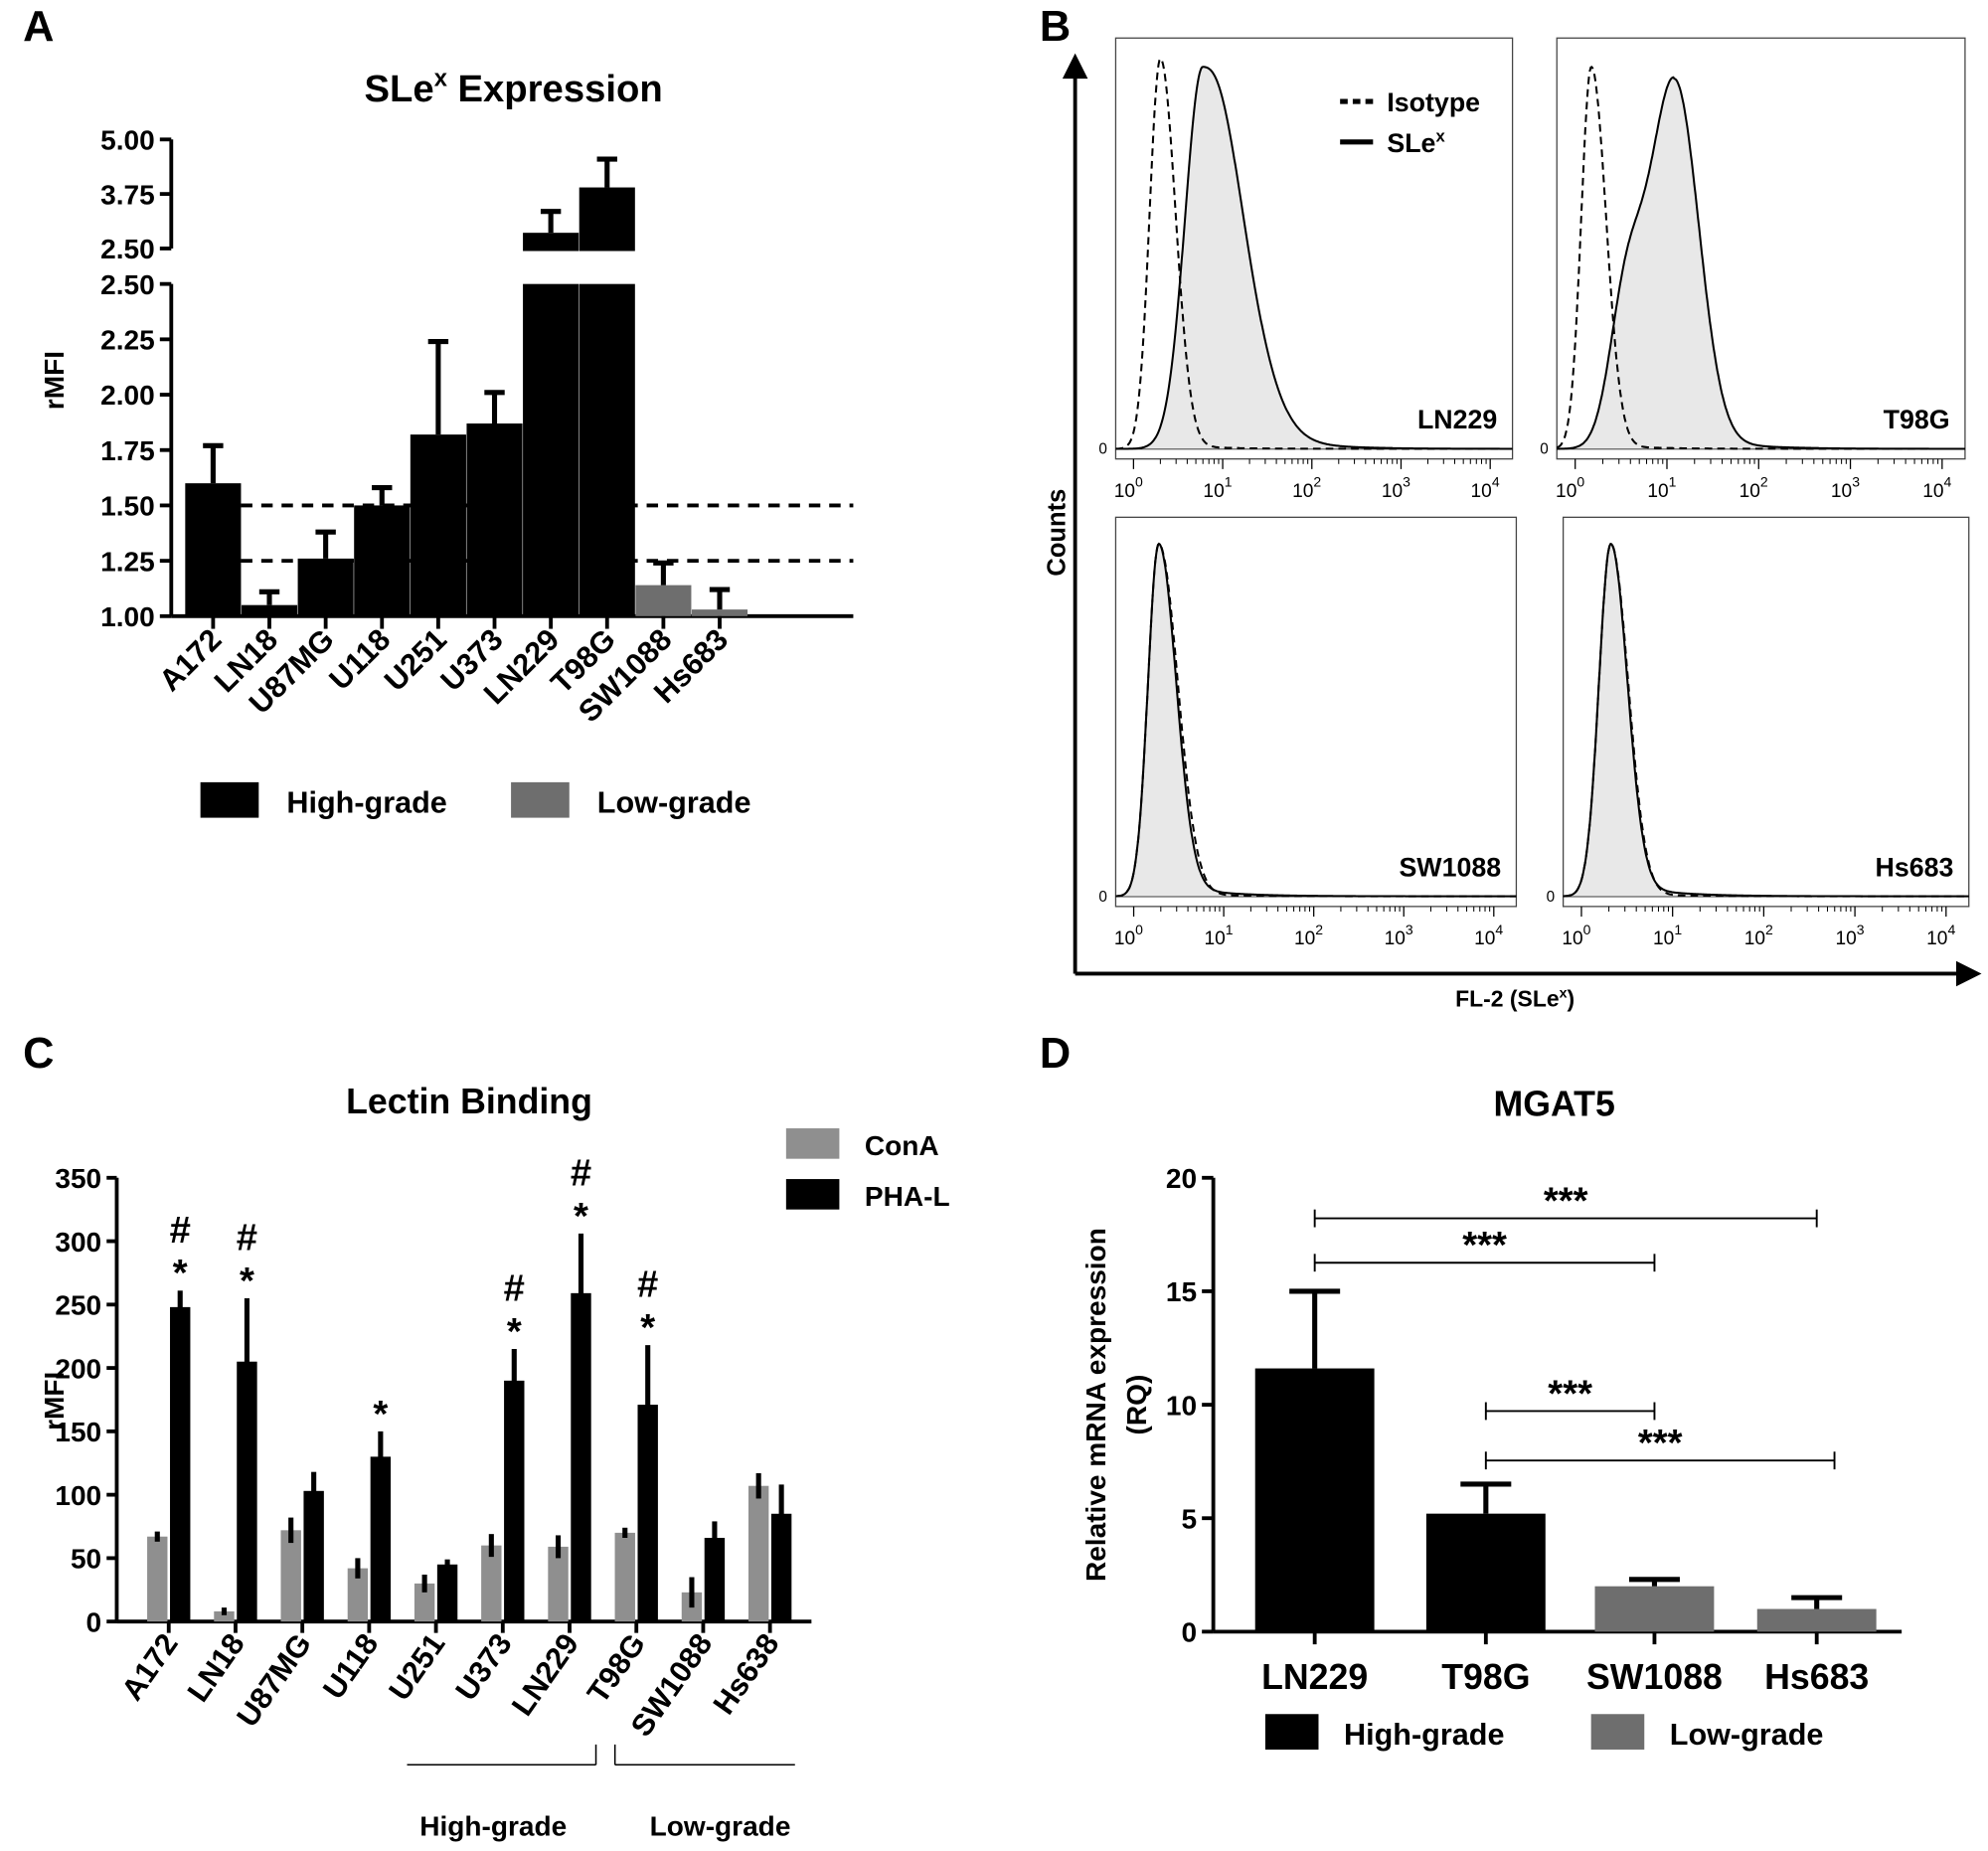  Describe the element at coordinates (78, 1495) in the screenshot. I see `y-tick-label: 100` at that location.